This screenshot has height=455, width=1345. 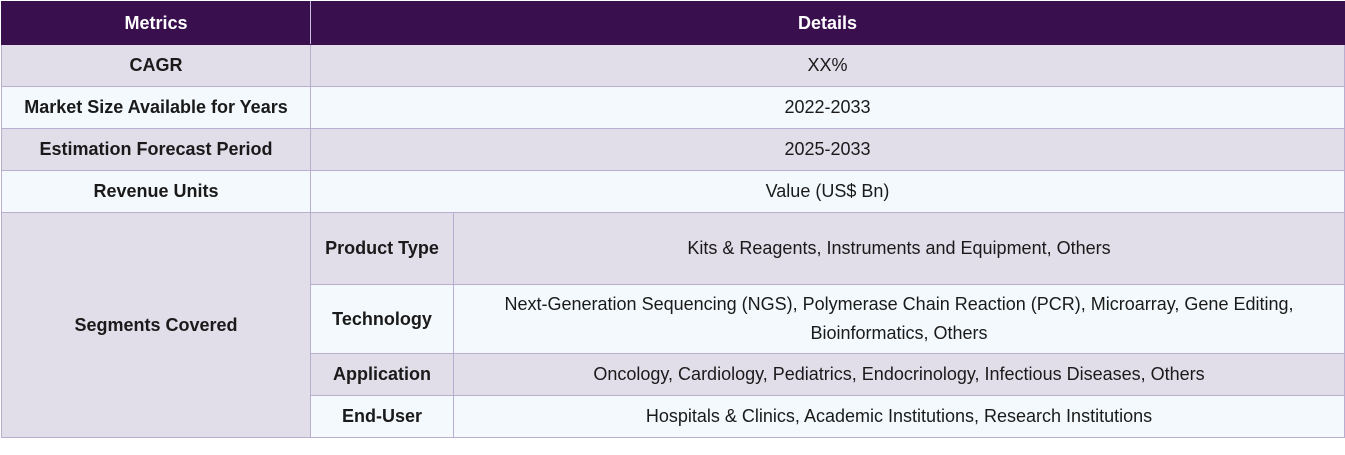 I want to click on table-row: CAGR XX%, so click(x=673, y=65).